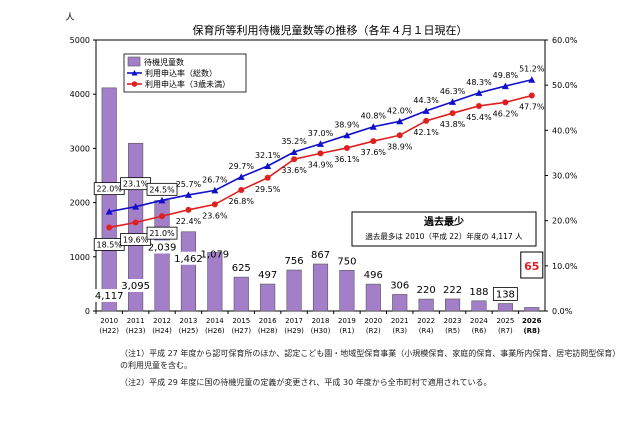 Image resolution: width=640 pixels, height=426 pixels. I want to click on x-tick-sublabel: (H22), so click(109, 331).